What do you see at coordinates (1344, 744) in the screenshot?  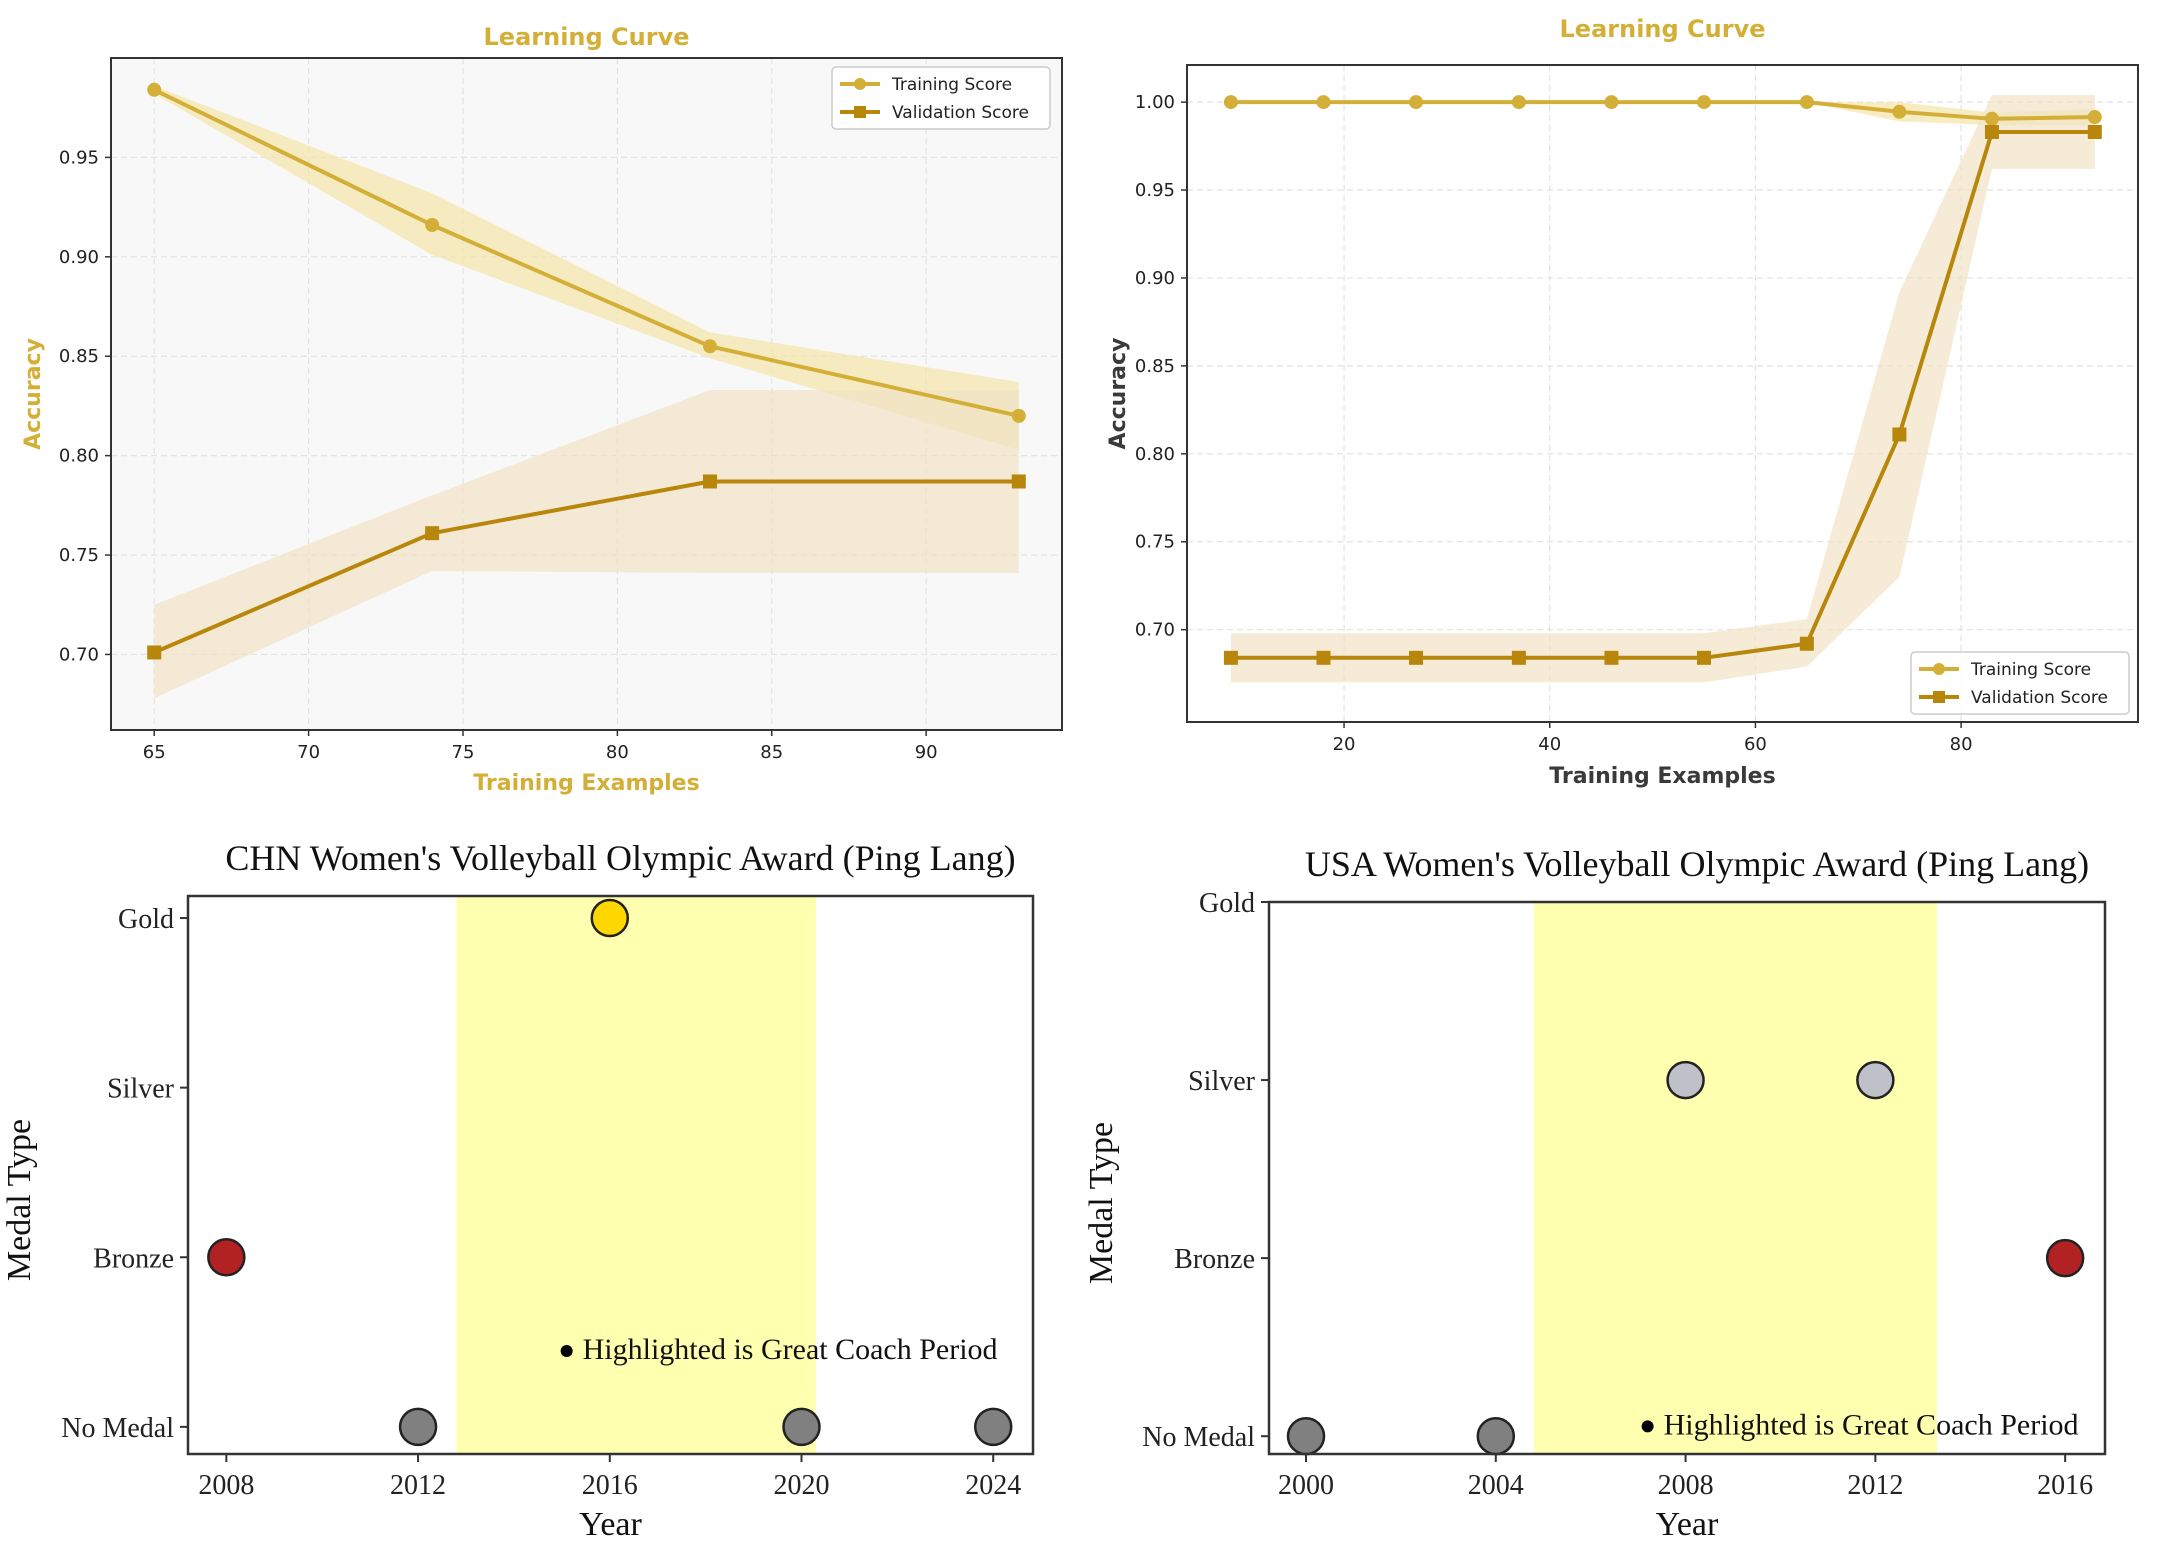 I see `x-tick-label: 20` at bounding box center [1344, 744].